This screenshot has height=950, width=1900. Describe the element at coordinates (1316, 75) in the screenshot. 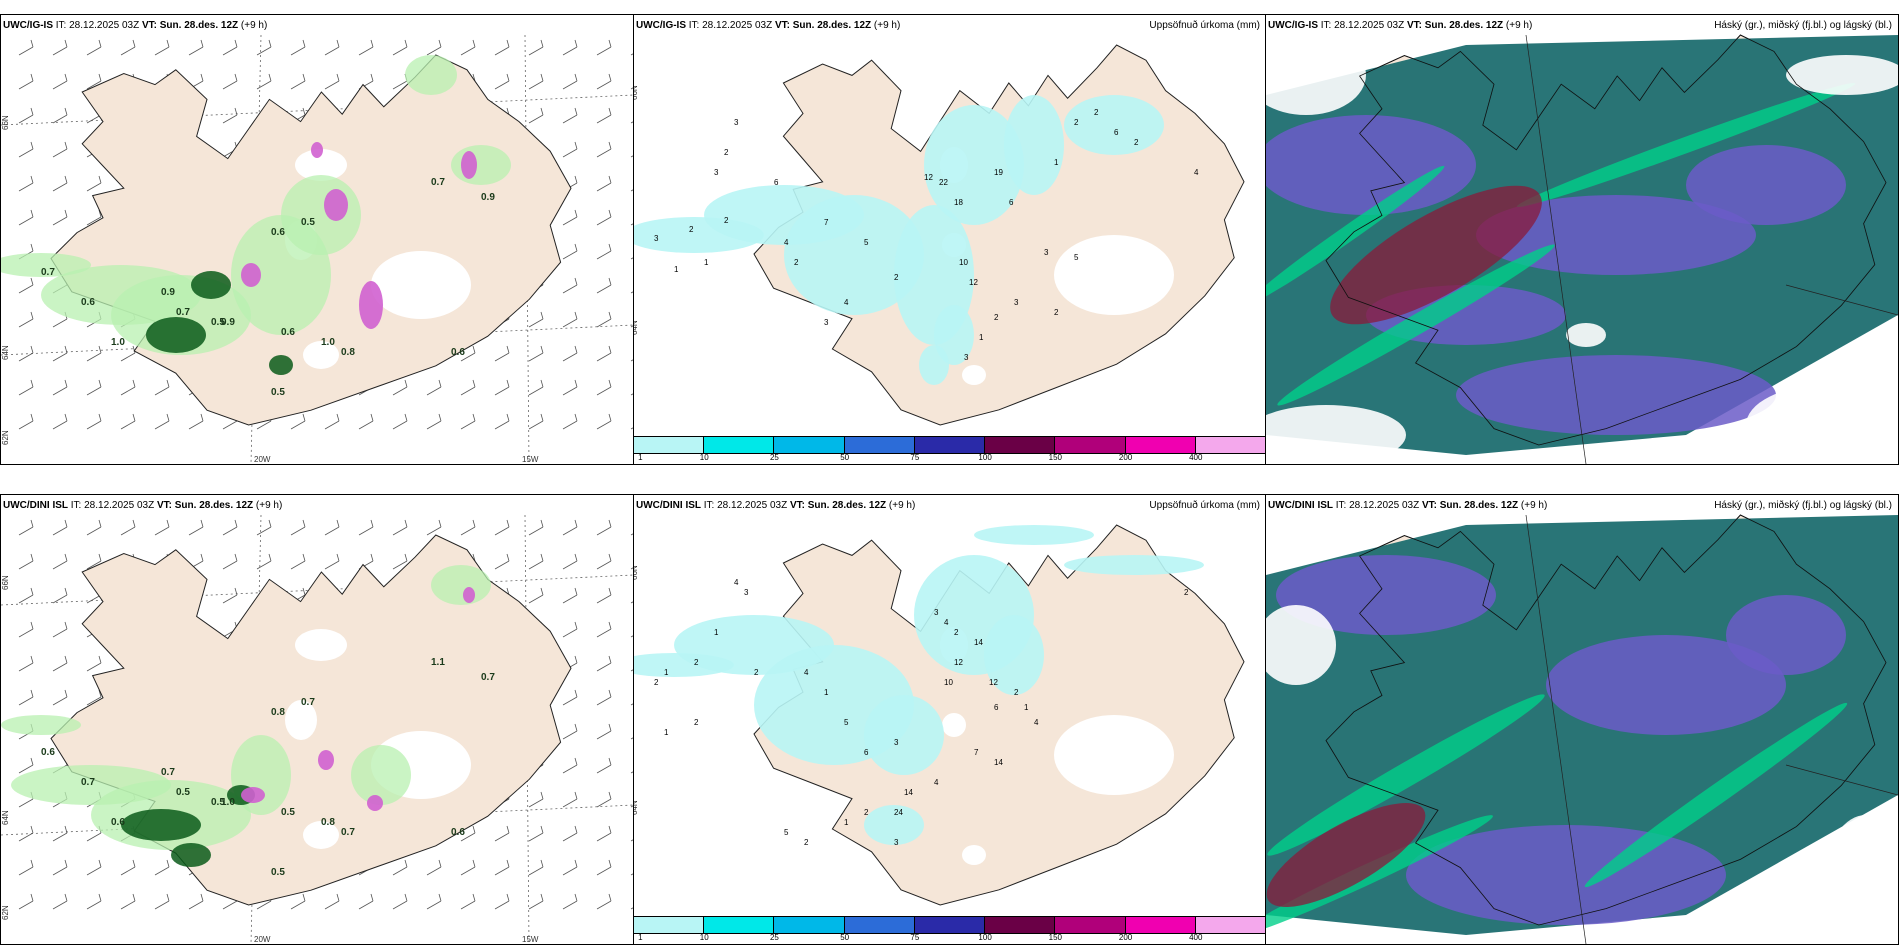

I see `clear-sky-area` at that location.